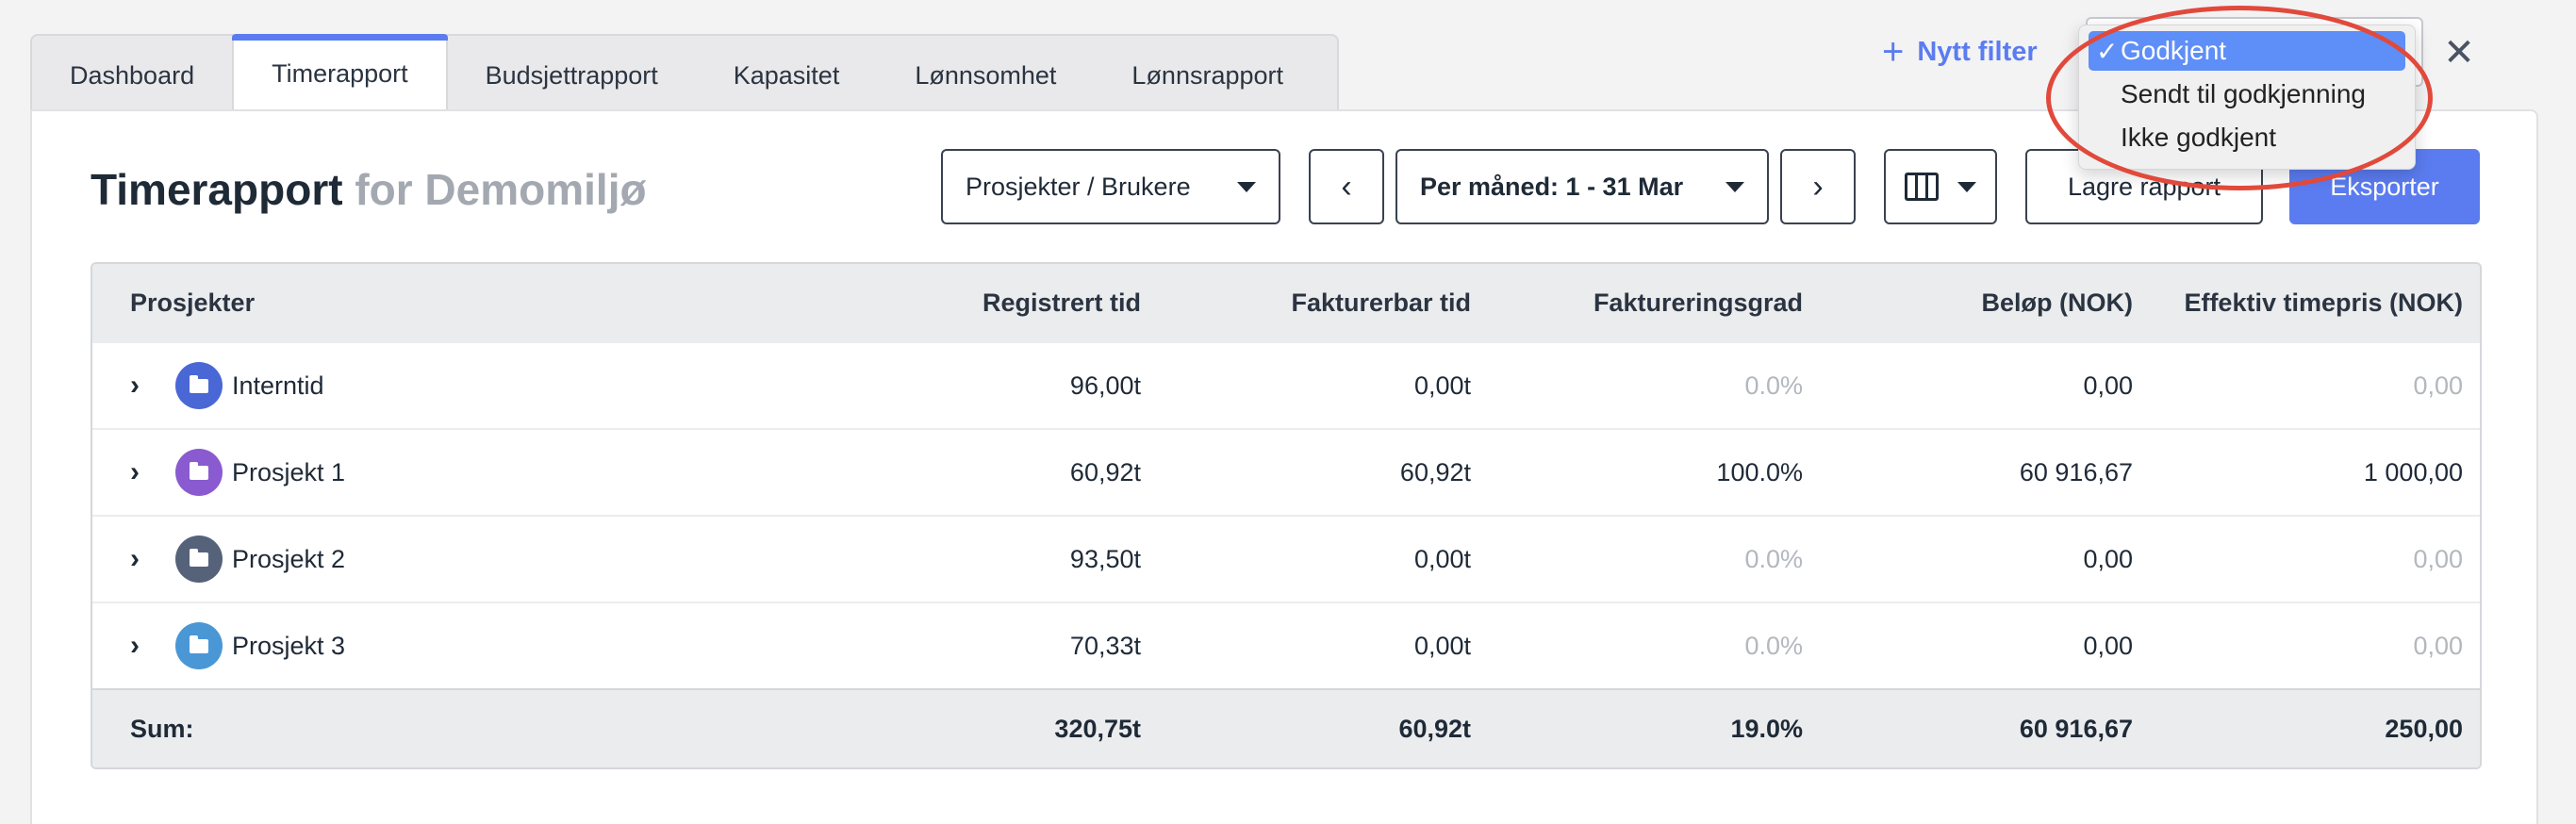 Image resolution: width=2576 pixels, height=824 pixels. I want to click on grad-cell: 100.0%, so click(1759, 472).